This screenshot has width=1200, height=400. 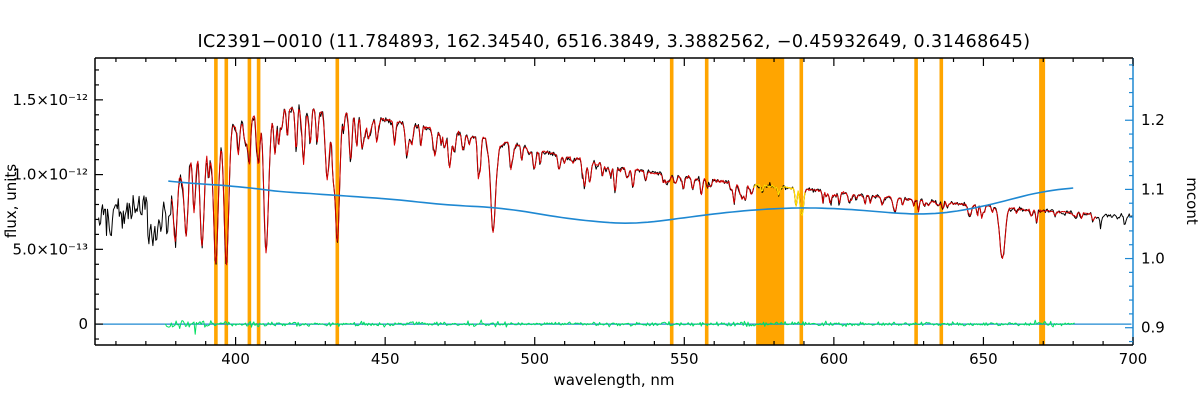 I want to click on x-tick-label: 450, so click(x=385, y=359).